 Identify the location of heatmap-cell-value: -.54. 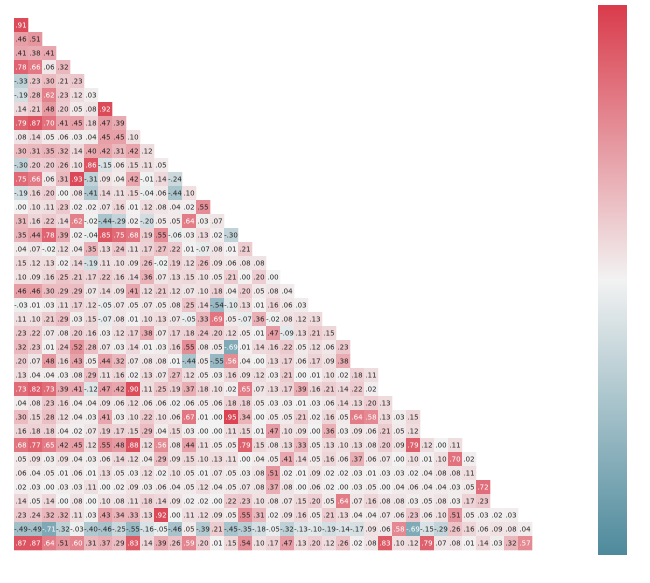
(217, 306).